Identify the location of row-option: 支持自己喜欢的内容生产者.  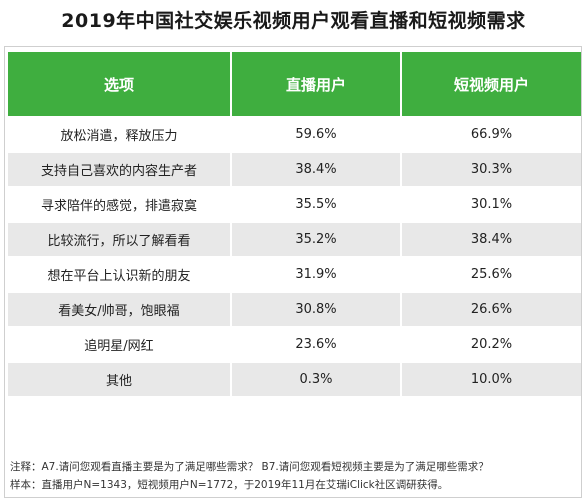
(119, 169).